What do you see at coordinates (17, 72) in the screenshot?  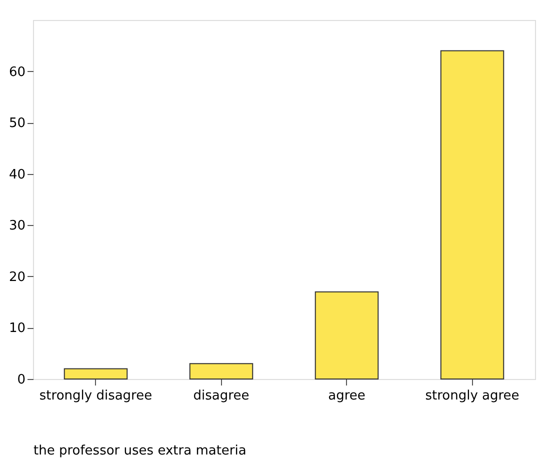 I see `y-tick-label: 60` at bounding box center [17, 72].